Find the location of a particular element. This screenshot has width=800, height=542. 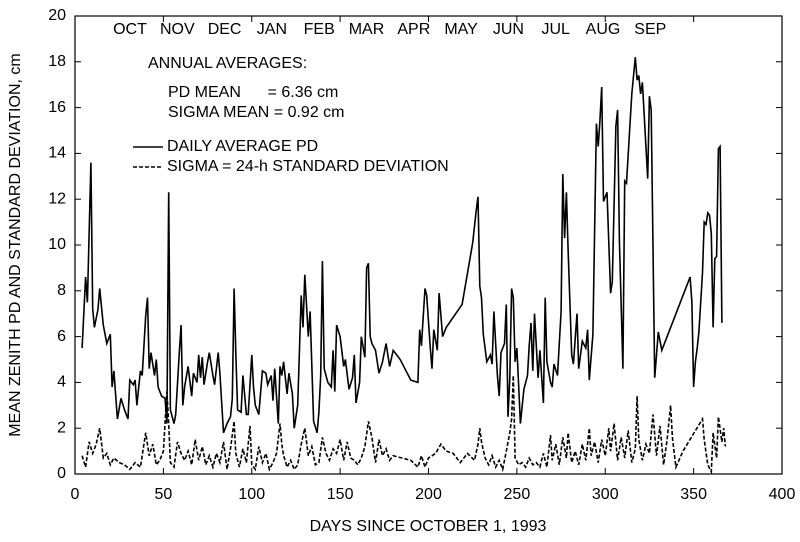

x-tick-label: 150 is located at coordinates (340, 494).